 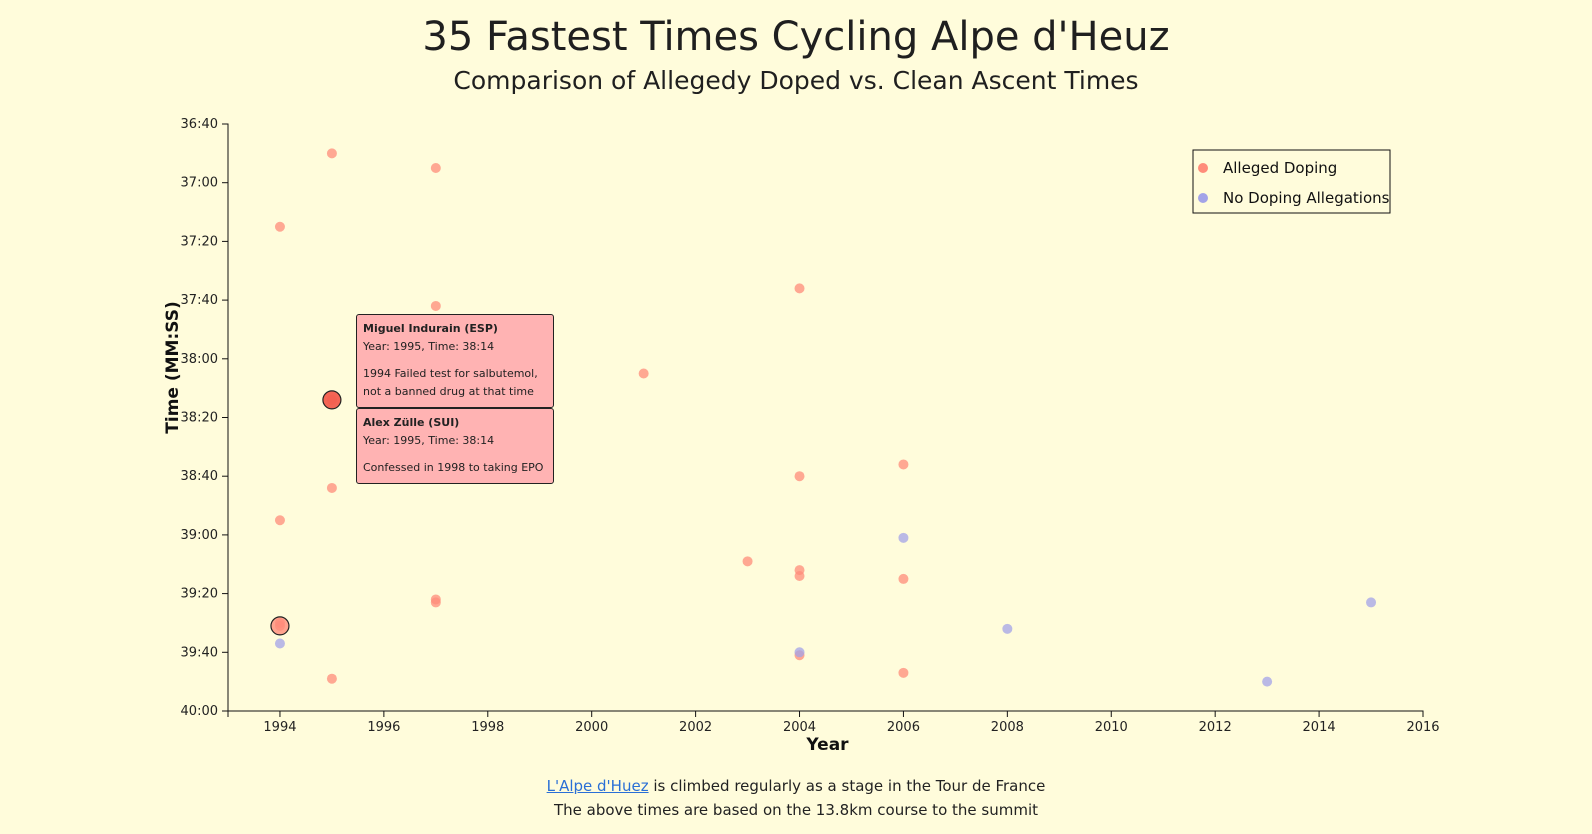 What do you see at coordinates (827, 745) in the screenshot?
I see `x-axis-title: Year` at bounding box center [827, 745].